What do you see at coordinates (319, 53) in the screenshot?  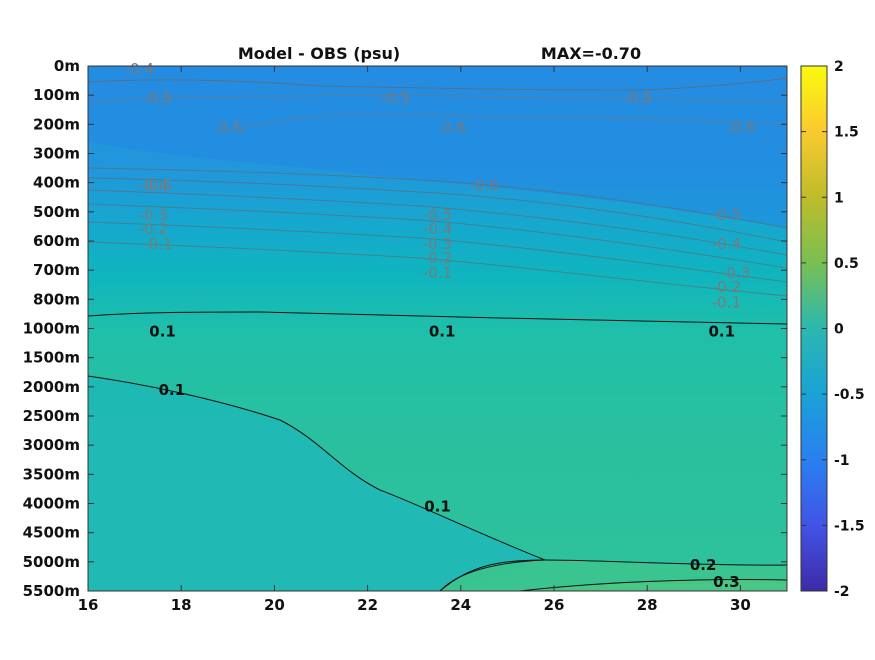 I see `chart-title: Model - OBS (psu)` at bounding box center [319, 53].